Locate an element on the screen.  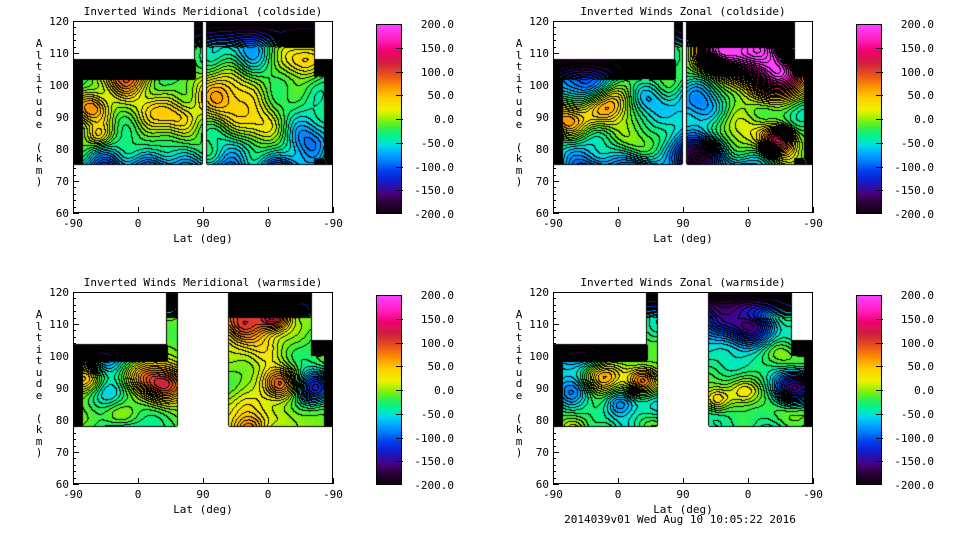
y-axis-label-char: u is located at coordinates (519, 101).